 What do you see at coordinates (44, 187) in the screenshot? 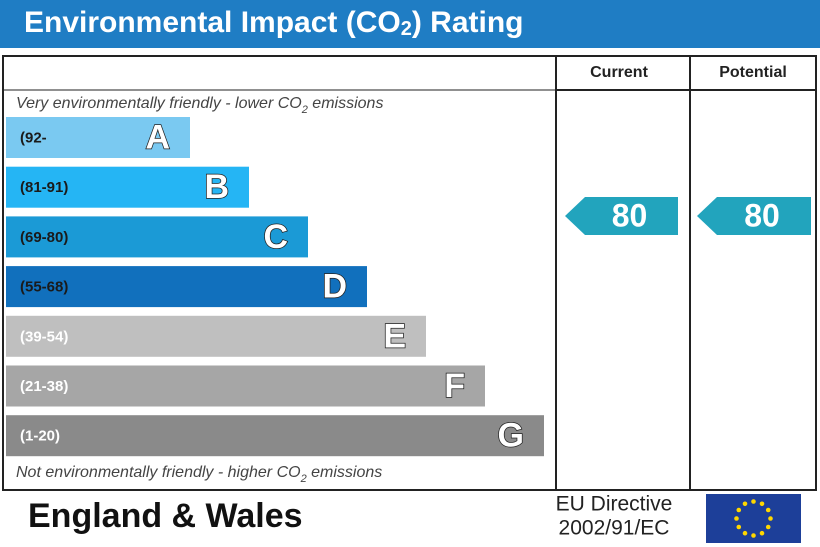
I see `band-range: (81-91)` at bounding box center [44, 187].